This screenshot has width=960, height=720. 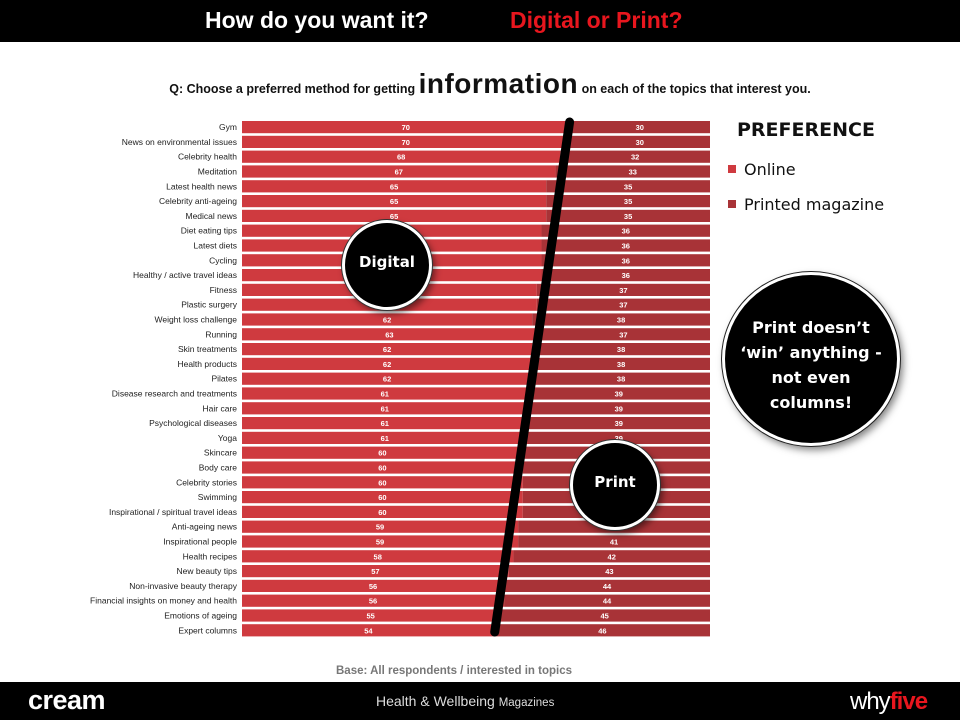 What do you see at coordinates (67, 700) in the screenshot?
I see `cream-logo: cream` at bounding box center [67, 700].